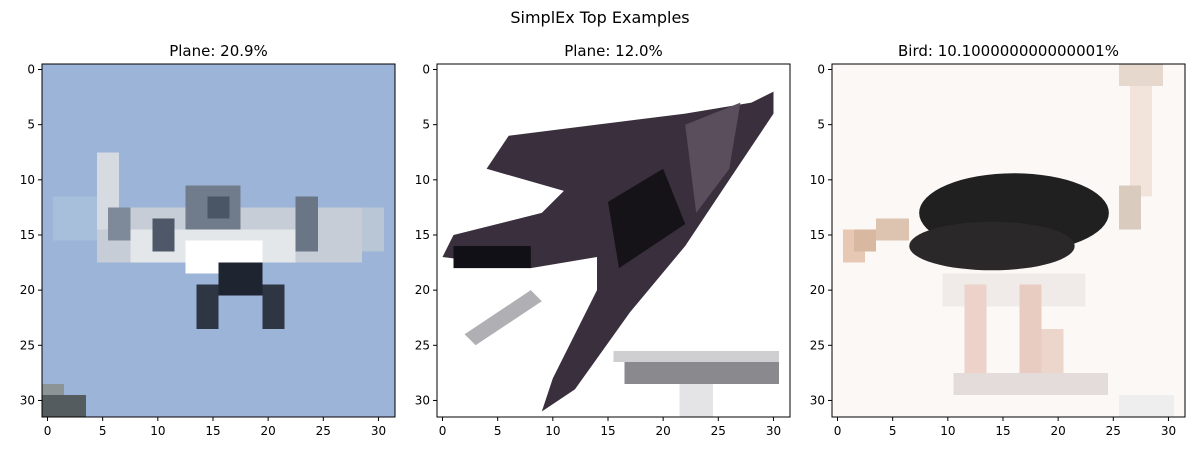  Describe the element at coordinates (599, 17) in the screenshot. I see `figure-title: SimplEx Top Examples` at that location.